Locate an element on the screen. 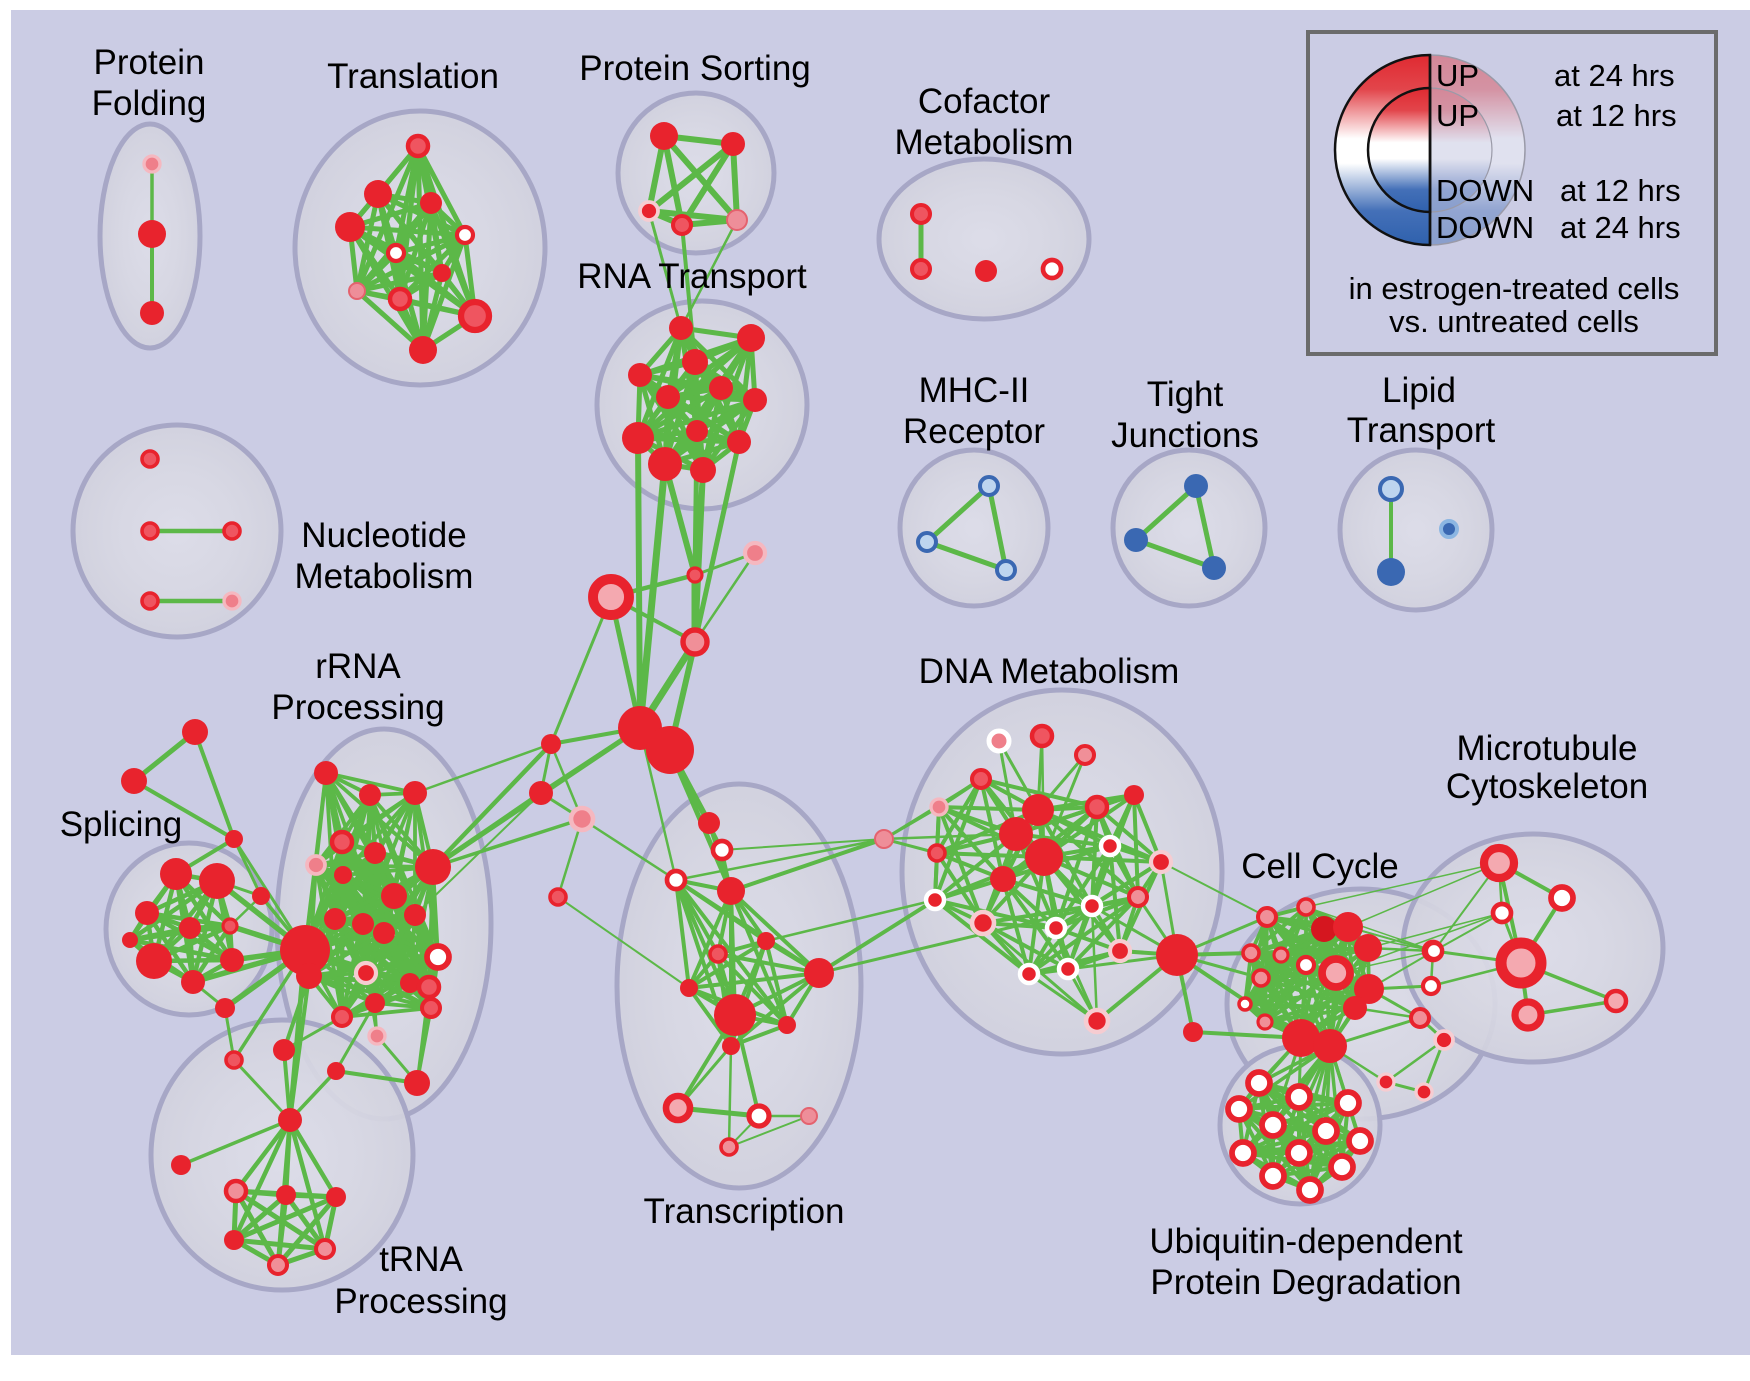 This screenshot has width=1750, height=1381. svg-text: Transport is located at coordinates (1421, 430).